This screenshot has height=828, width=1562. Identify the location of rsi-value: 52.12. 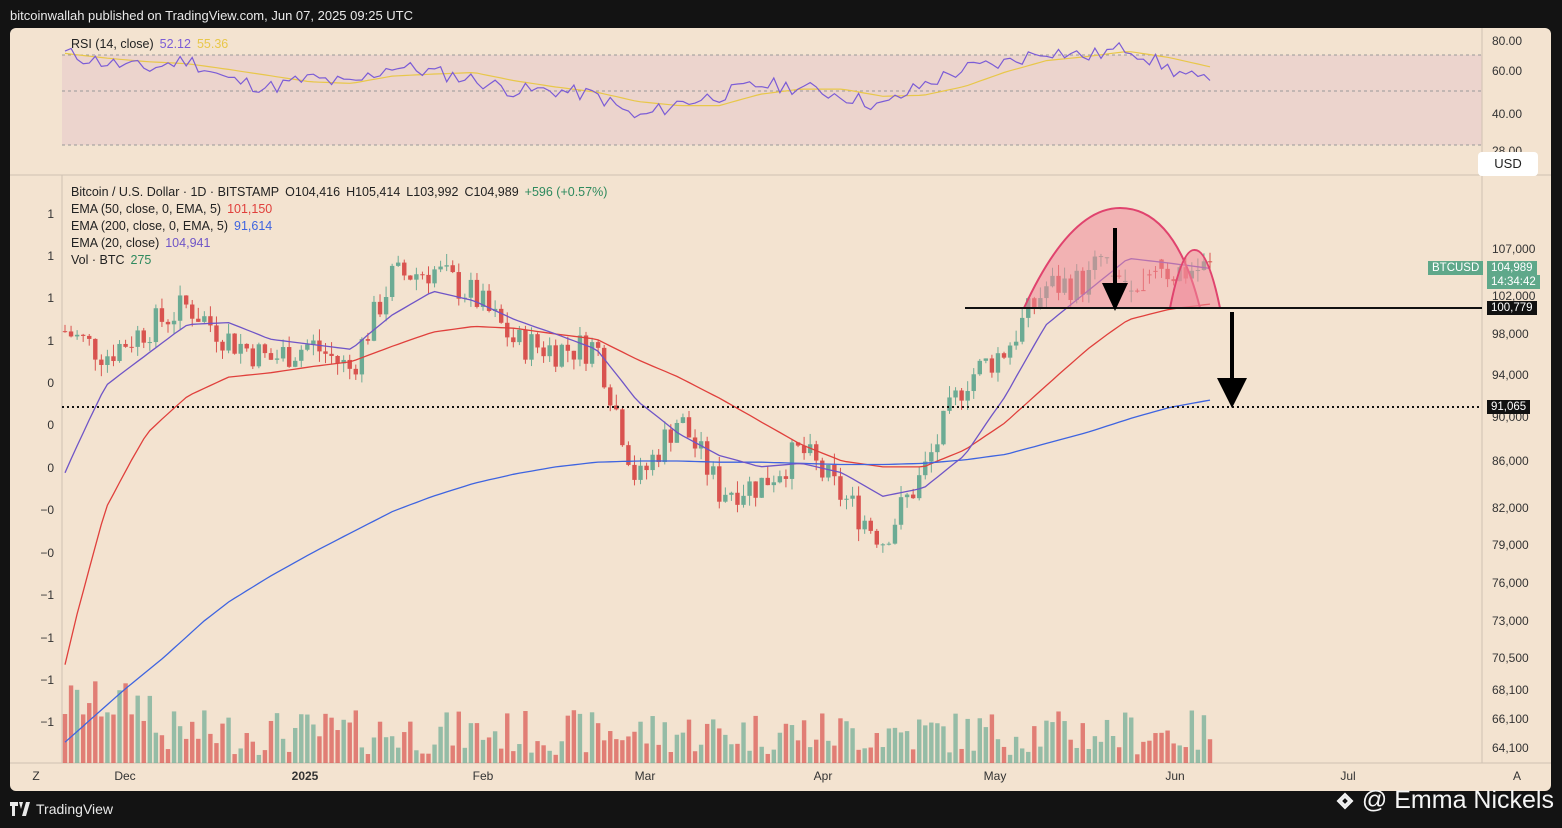
(175, 44).